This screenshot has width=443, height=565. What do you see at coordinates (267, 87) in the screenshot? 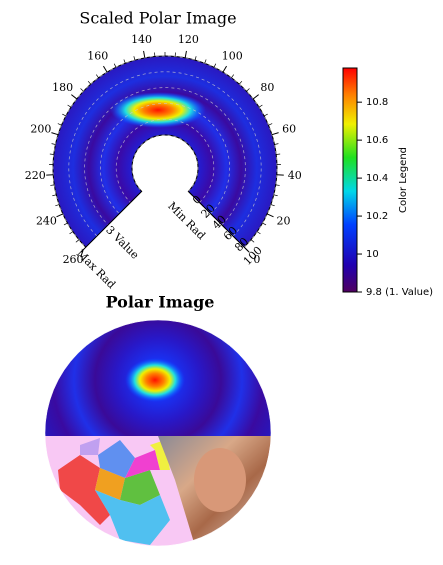
I see `angle-tick-label: 80` at bounding box center [267, 87].